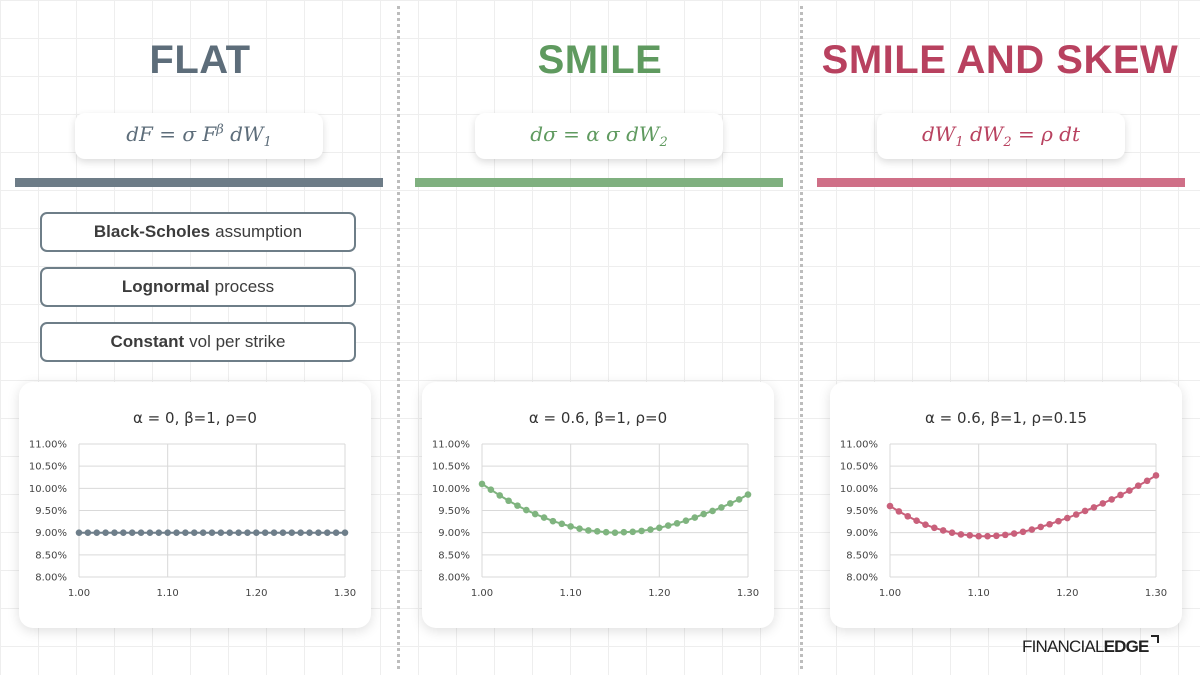 This screenshot has width=1200, height=675. Describe the element at coordinates (195, 418) in the screenshot. I see `chart-title: α = 0, β=1, ρ=0` at that location.